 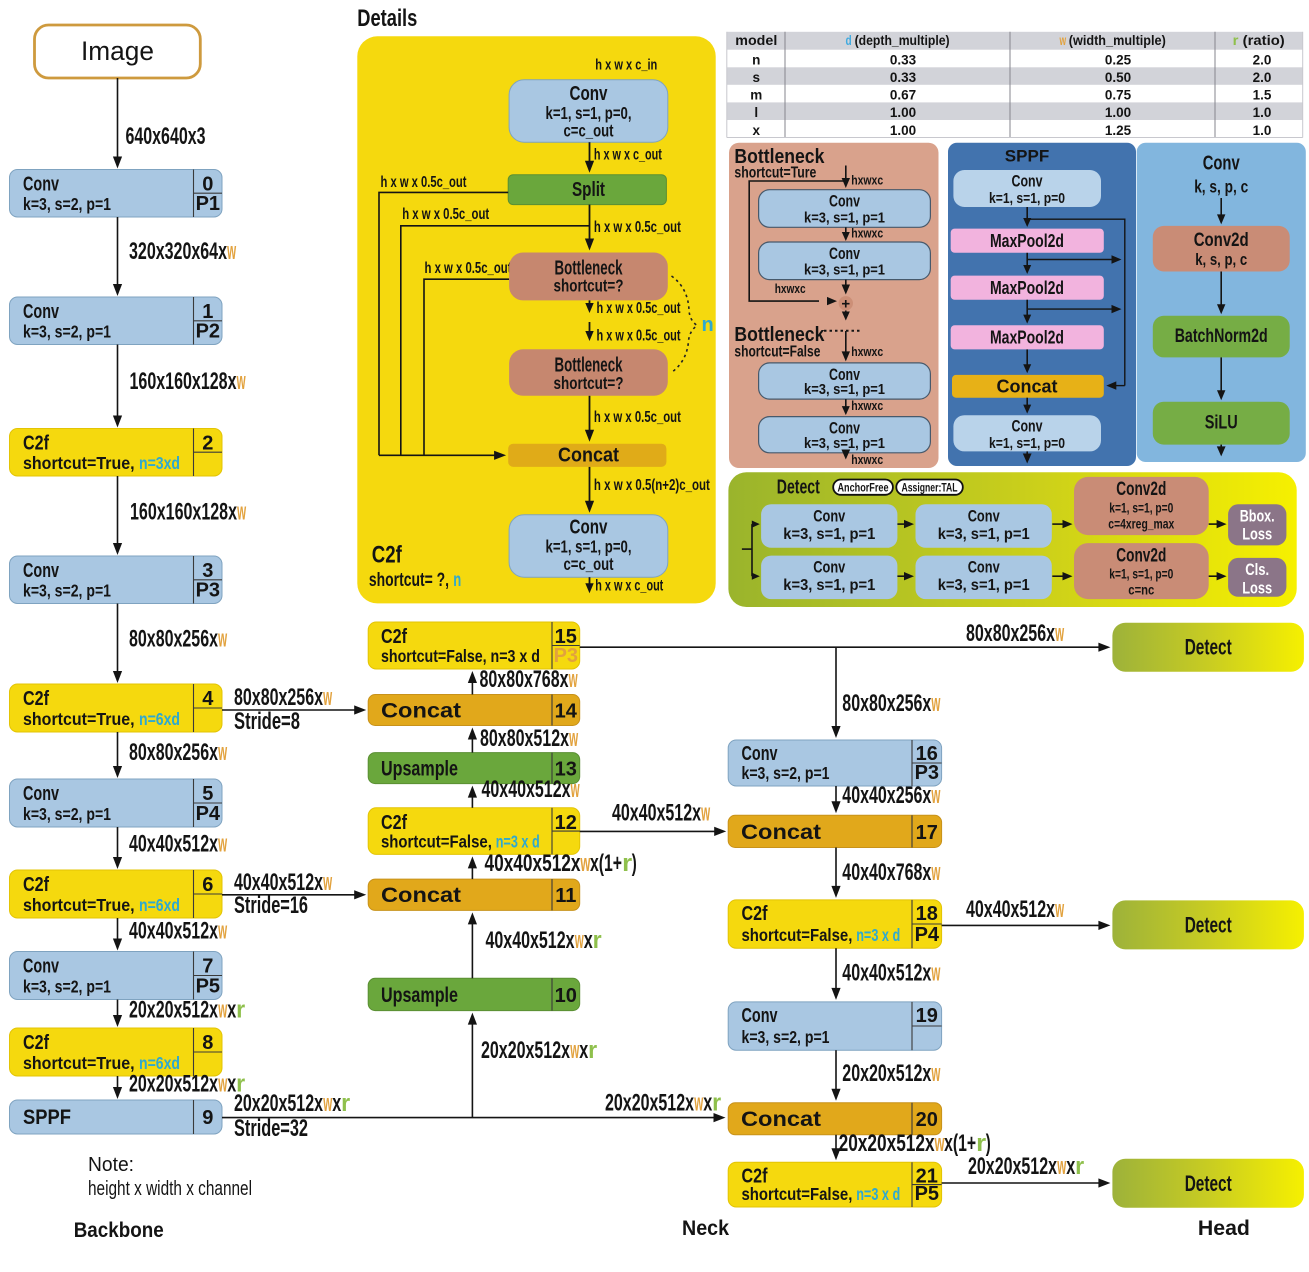 What do you see at coordinates (756, 95) in the screenshot?
I see `svg-text: m` at bounding box center [756, 95].